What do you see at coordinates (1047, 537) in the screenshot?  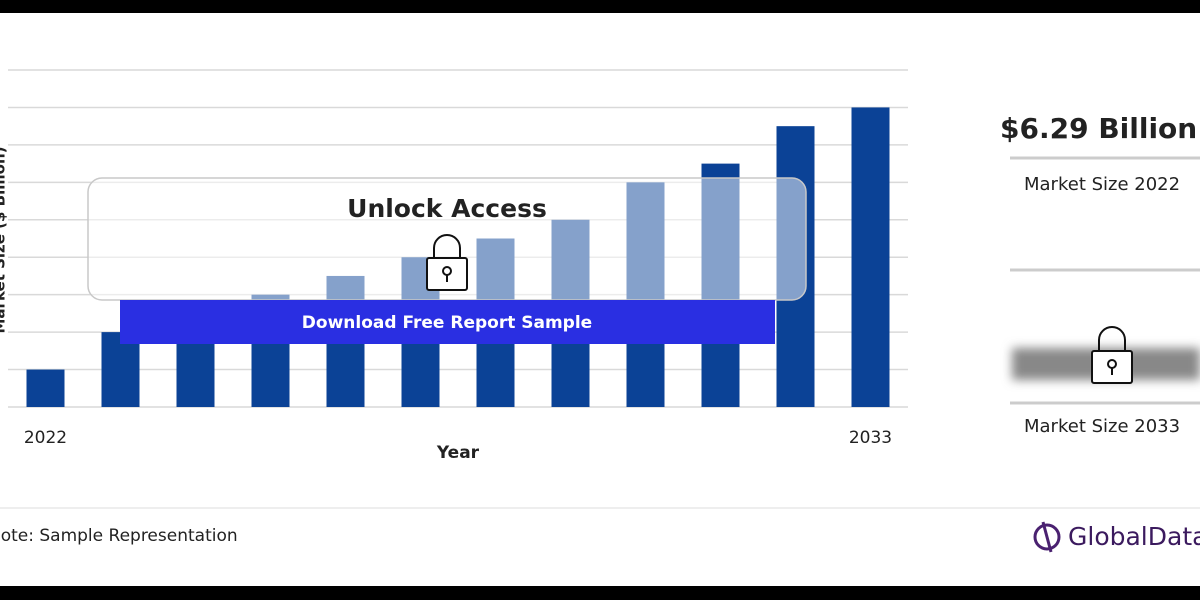 I see `logo-icon` at bounding box center [1047, 537].